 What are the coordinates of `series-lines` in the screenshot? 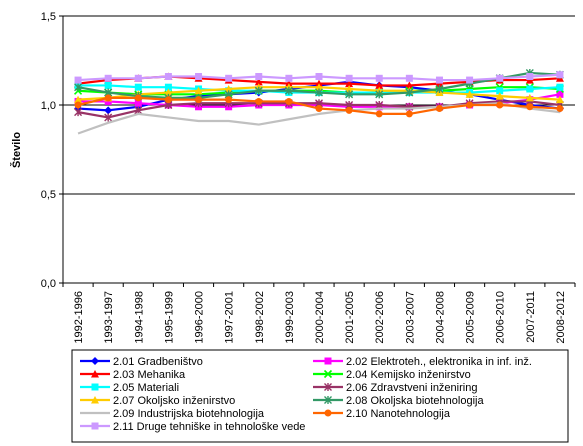 It's located at (319, 101).